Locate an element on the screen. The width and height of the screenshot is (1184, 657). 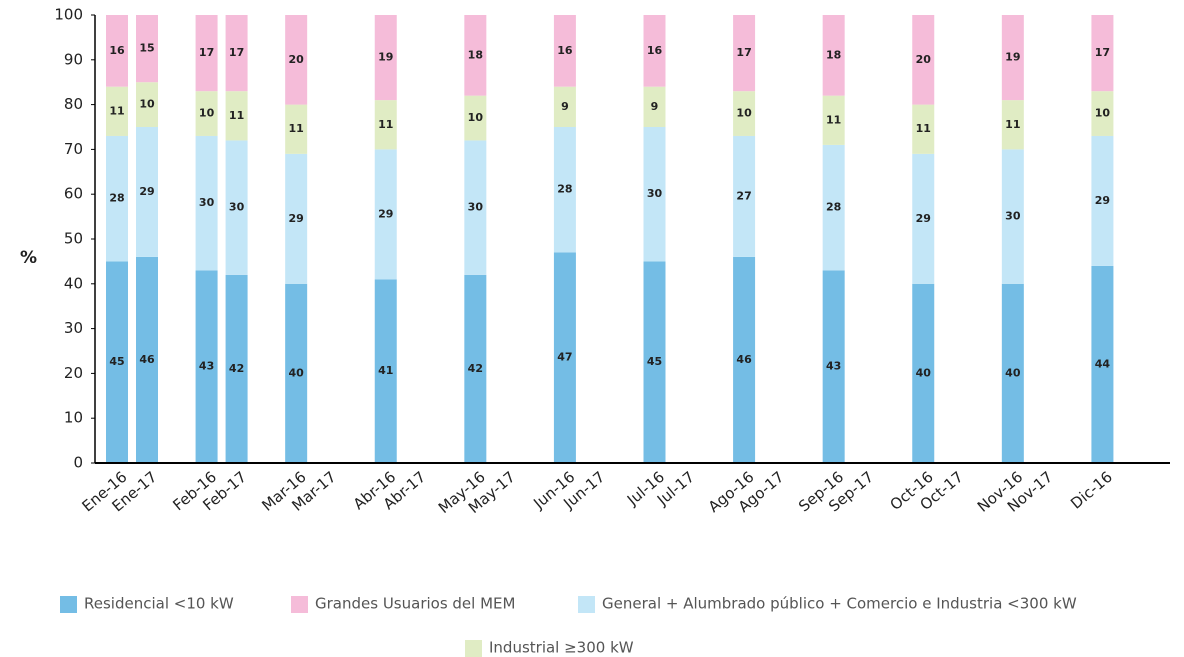
x-tick-label: Dic-16 is located at coordinates (1091, 490).